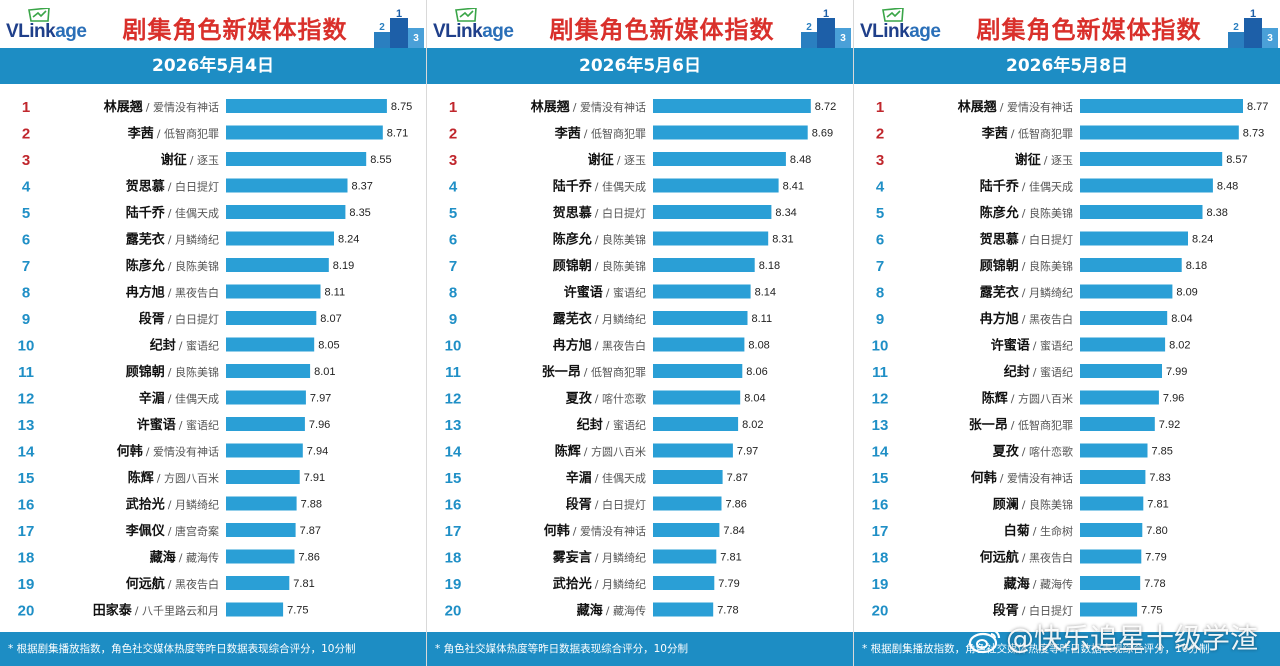 Image resolution: width=1280 pixels, height=666 pixels. What do you see at coordinates (620, 240) in the screenshot?
I see `show-name: / 良陈美锦` at bounding box center [620, 240].